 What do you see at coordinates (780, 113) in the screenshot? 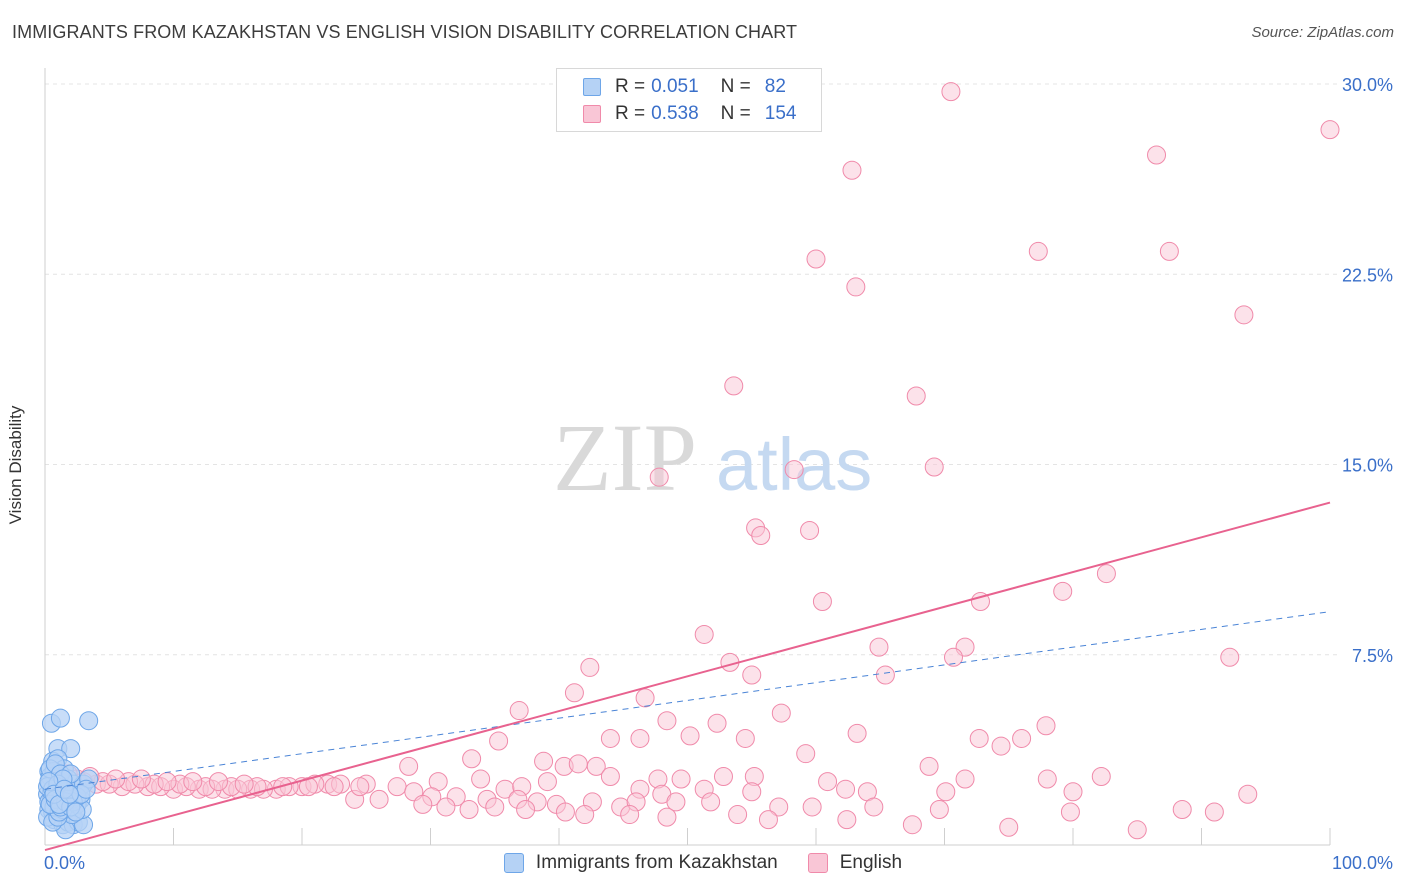
I see `legend-n-value: 154` at bounding box center [780, 113].